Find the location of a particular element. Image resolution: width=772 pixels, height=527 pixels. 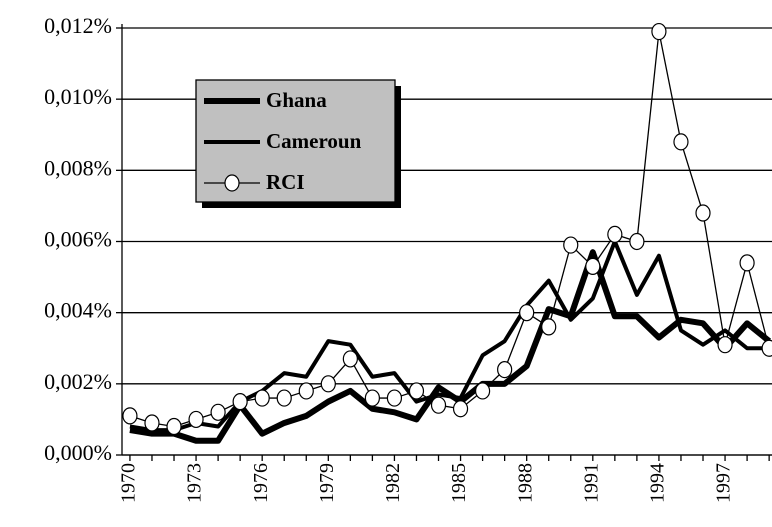

y-tick-label: 0,010% is located at coordinates (78, 96).